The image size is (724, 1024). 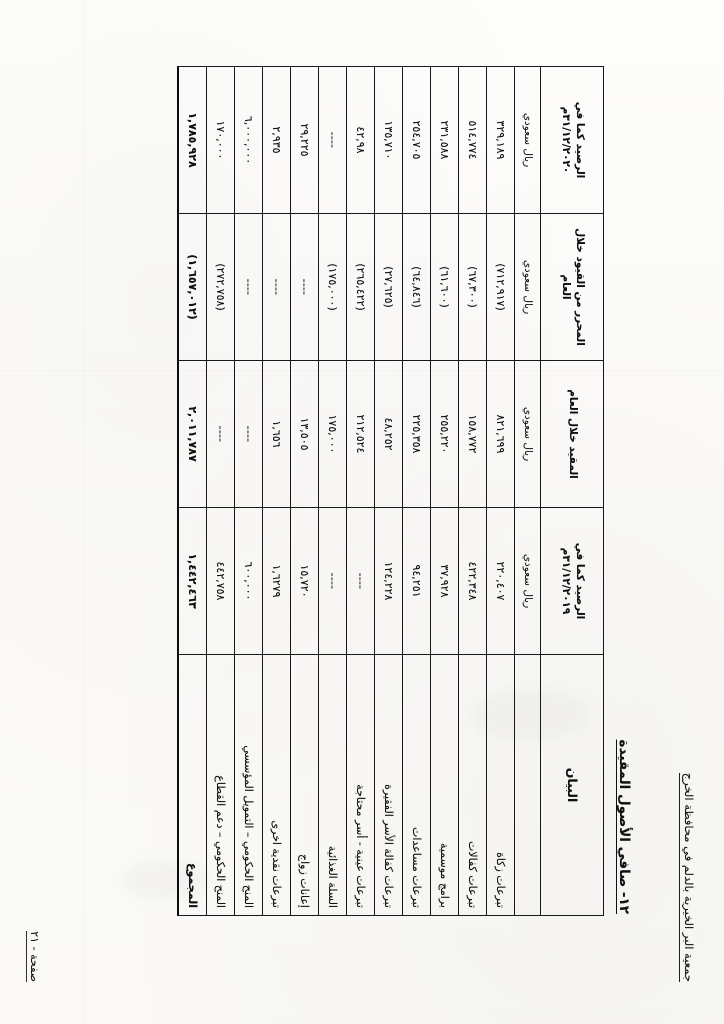 What do you see at coordinates (220, 785) in the screenshot?
I see `row-label: المنح الحكومي – دعم القطاع` at bounding box center [220, 785].